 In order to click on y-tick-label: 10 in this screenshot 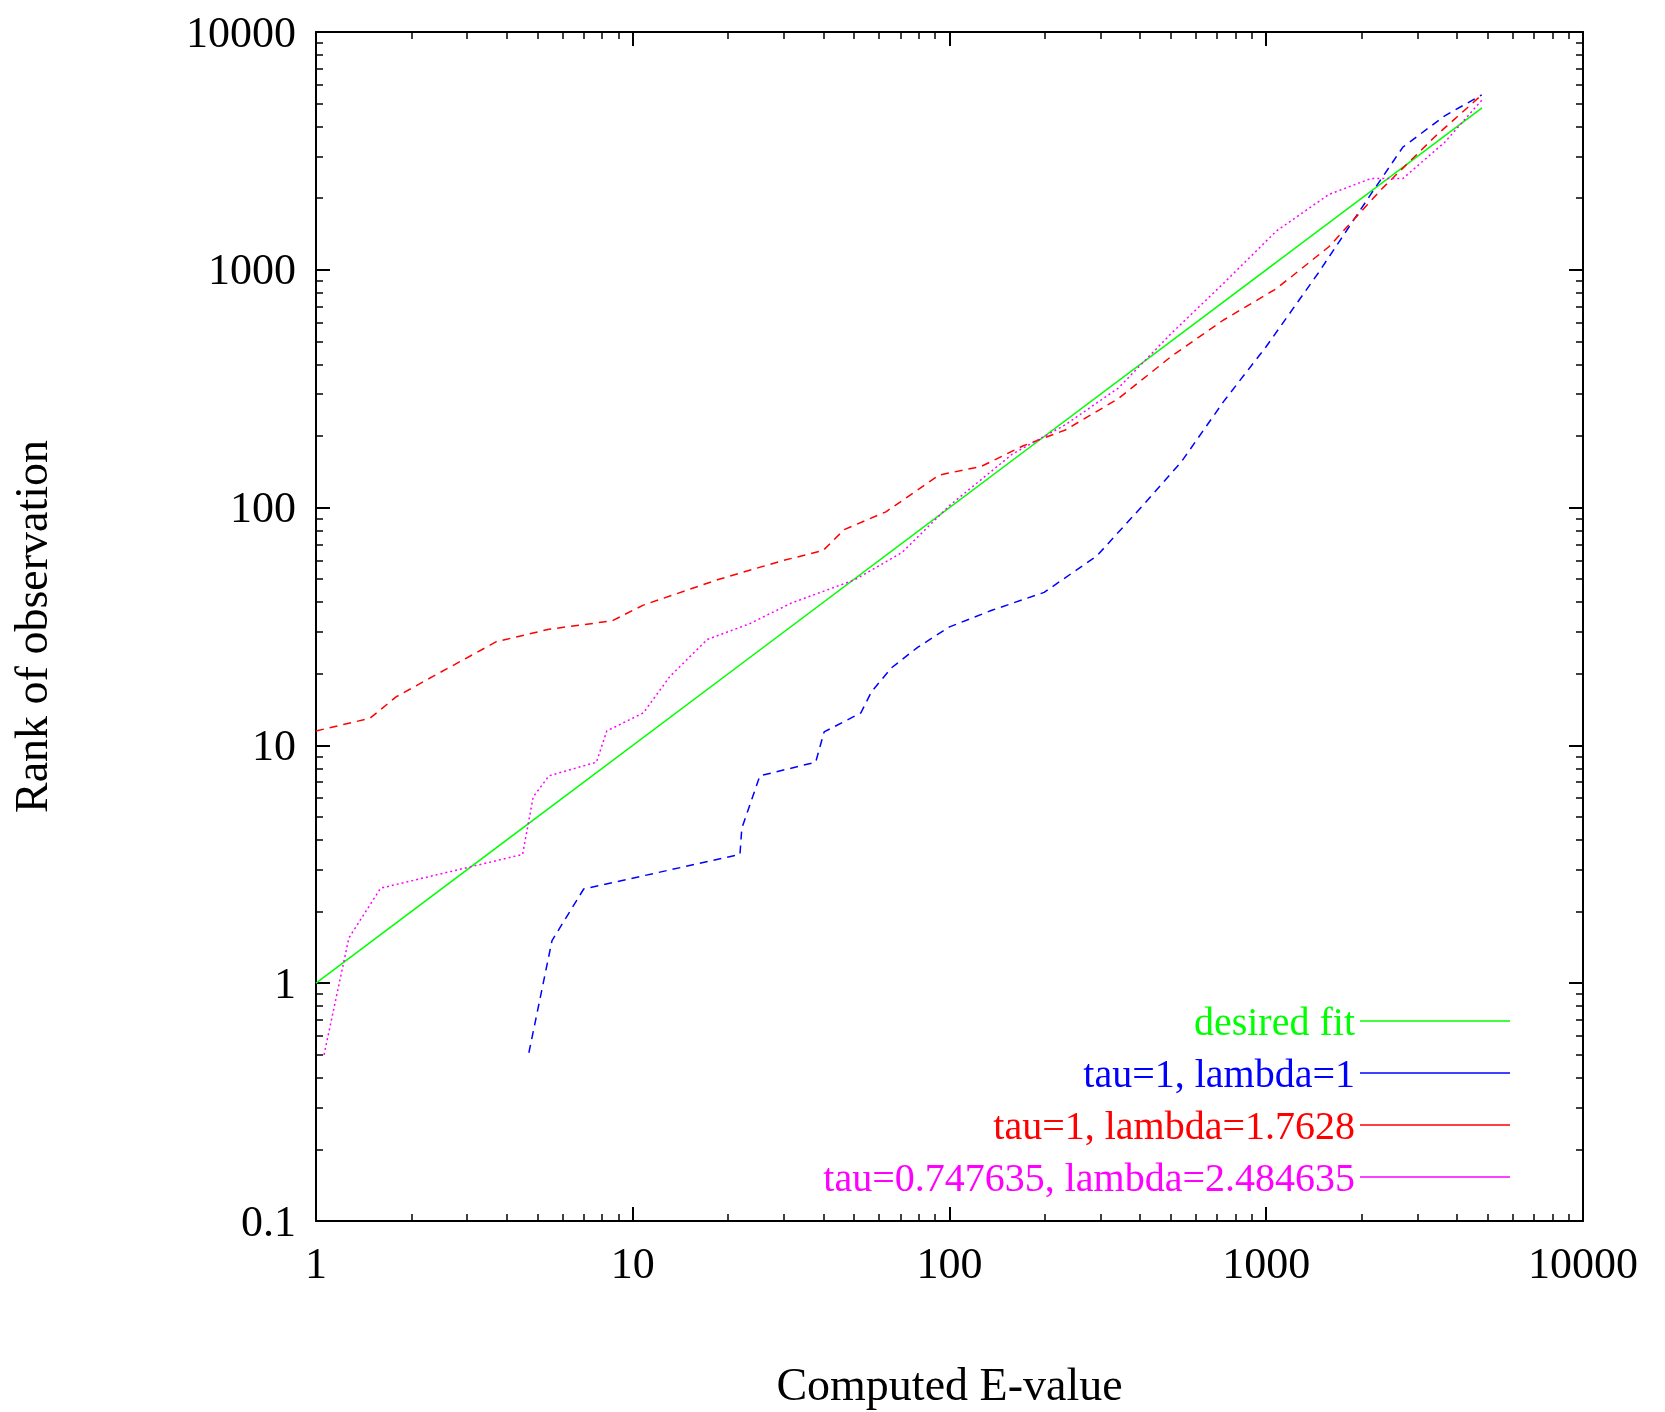, I will do `click(274, 745)`.